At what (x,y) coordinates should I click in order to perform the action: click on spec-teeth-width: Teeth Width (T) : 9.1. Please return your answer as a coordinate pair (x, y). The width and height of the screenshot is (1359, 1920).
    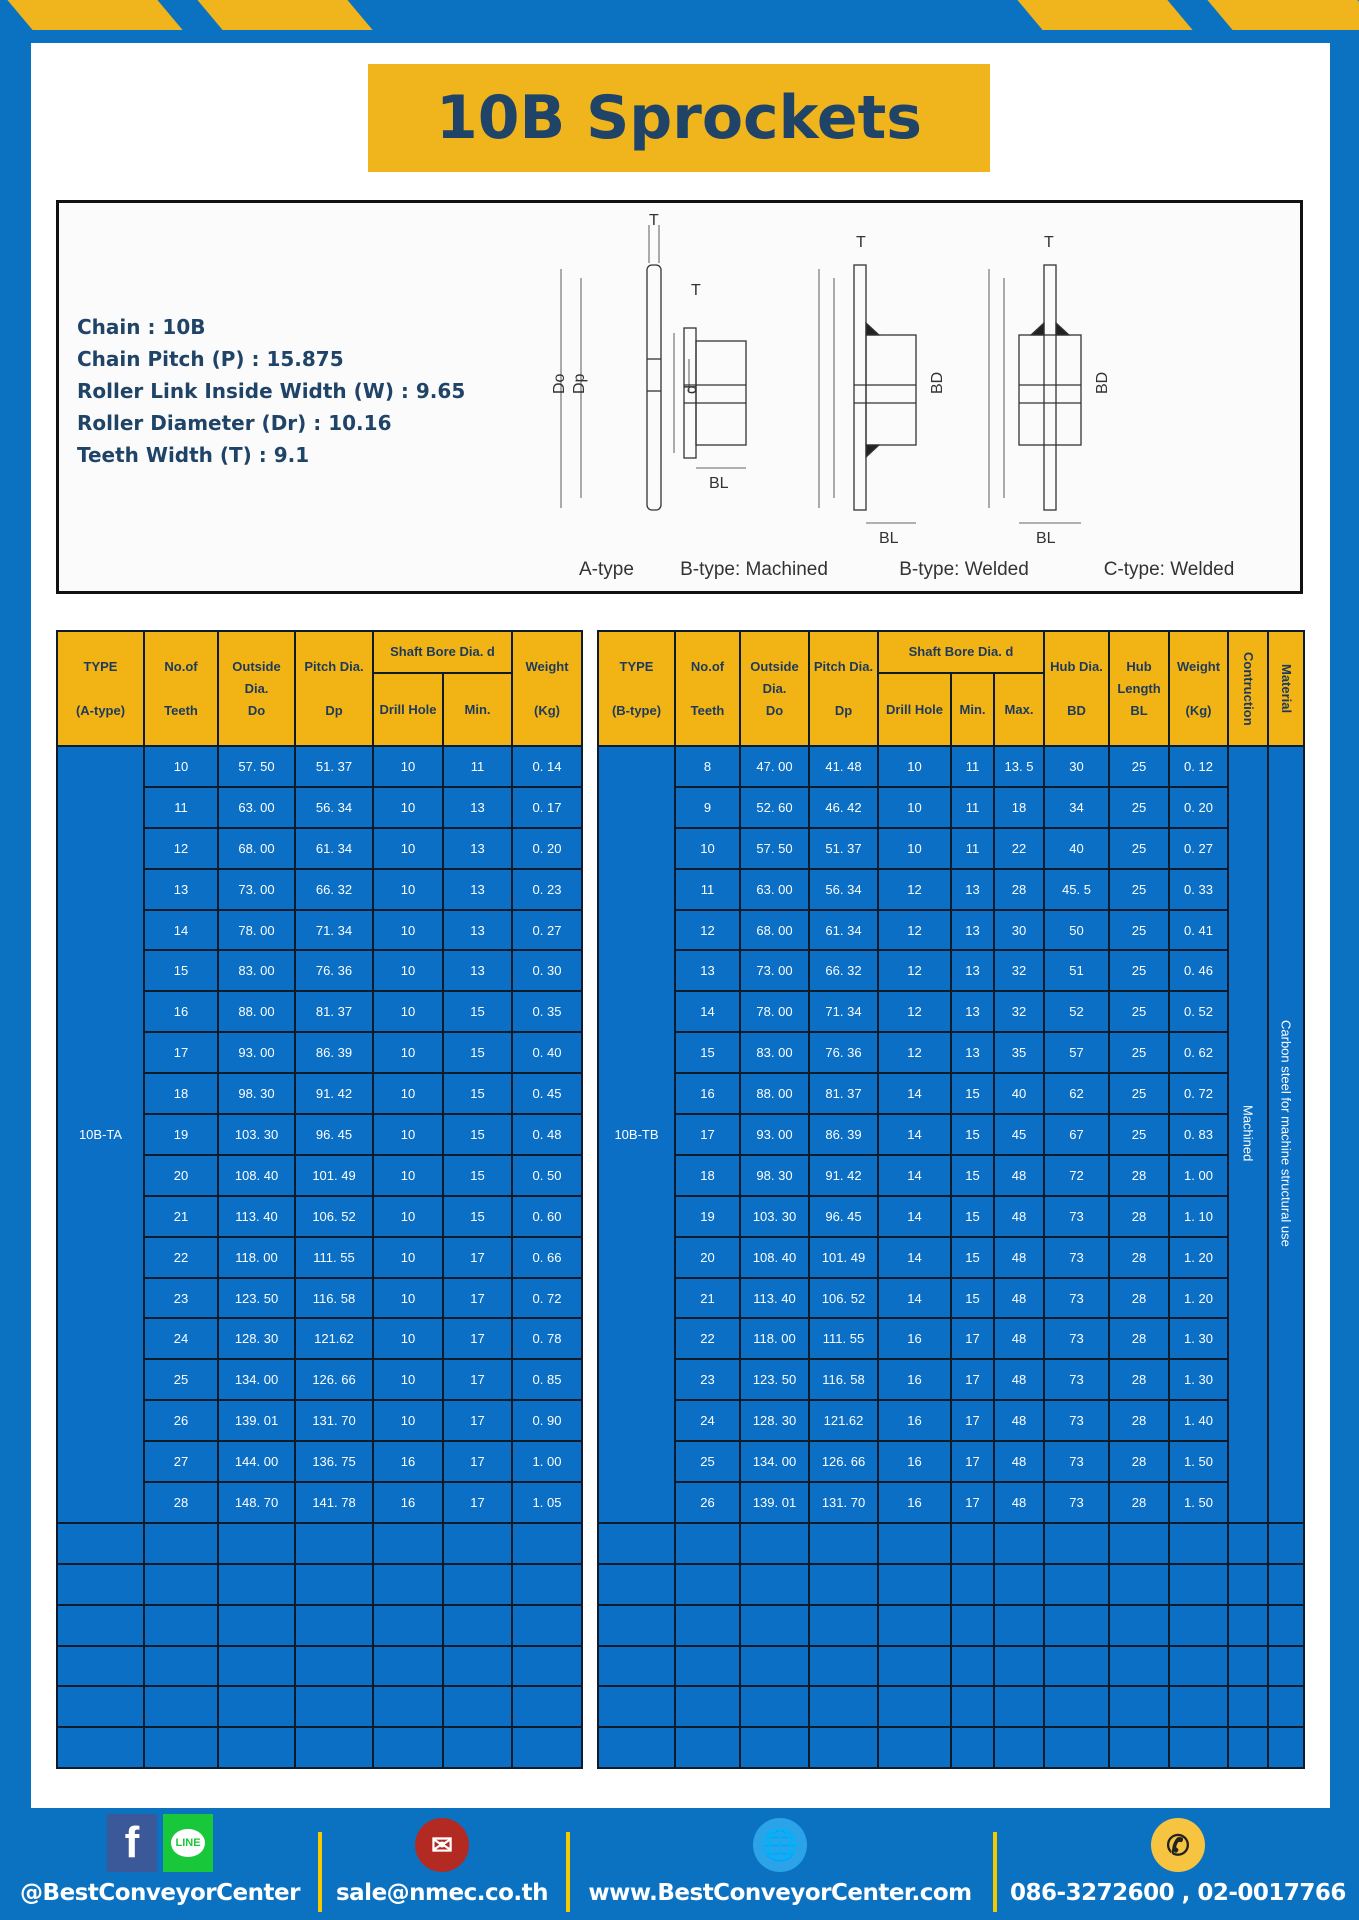
    Looking at the image, I should click on (193, 455).